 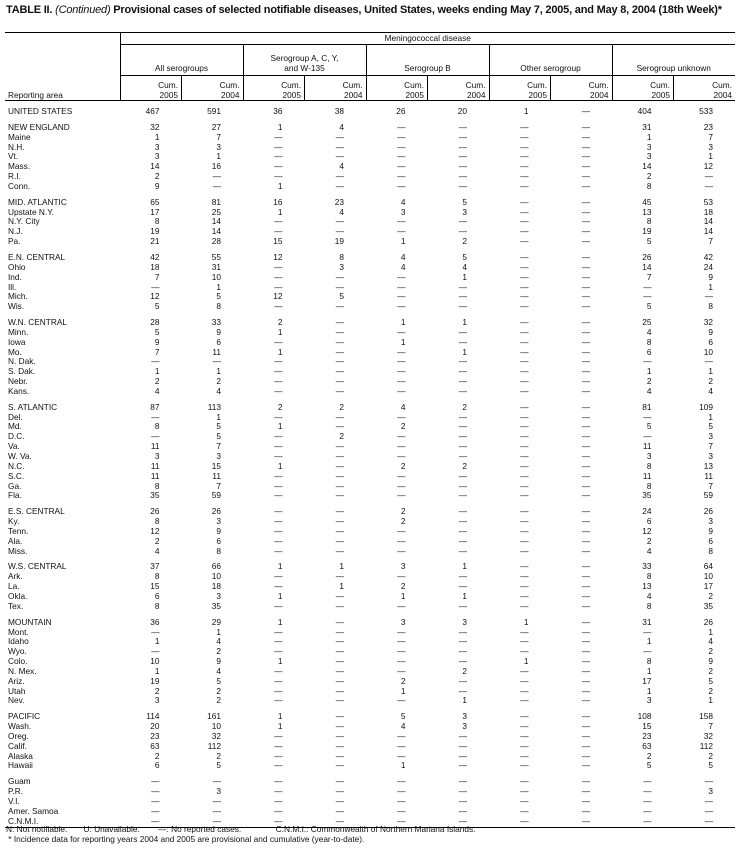 What do you see at coordinates (708, 475) in the screenshot?
I see `value-cell: 11` at bounding box center [708, 475].